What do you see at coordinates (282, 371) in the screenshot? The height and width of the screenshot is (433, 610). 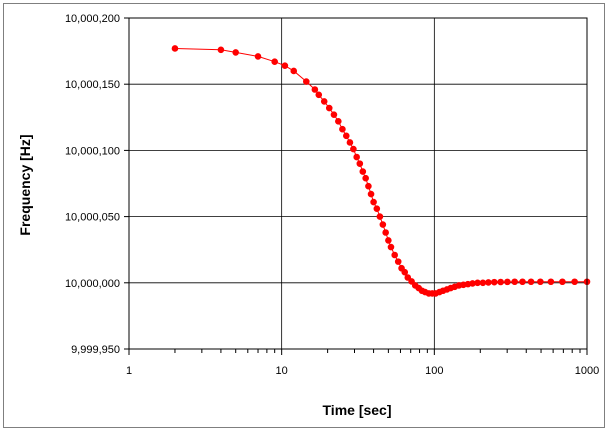 I see `x-tick-label: 10` at bounding box center [282, 371].